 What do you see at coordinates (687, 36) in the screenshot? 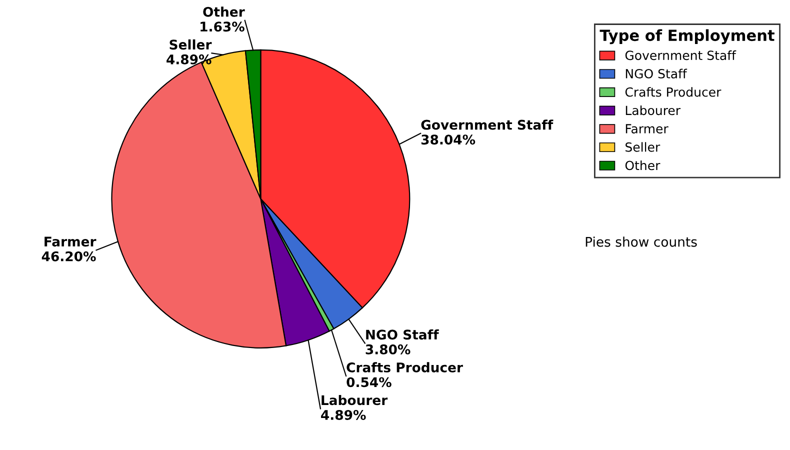
I see `legend-title: Type of Employment` at bounding box center [687, 36].